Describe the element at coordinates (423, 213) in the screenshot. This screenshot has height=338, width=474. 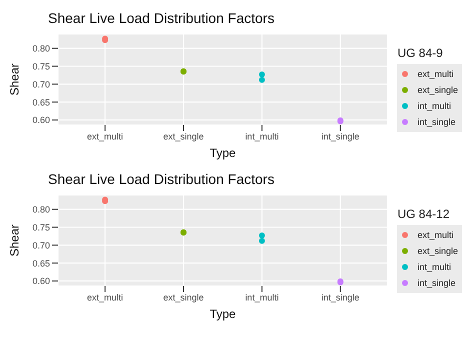
I see `legend-title: UG 84-12` at that location.